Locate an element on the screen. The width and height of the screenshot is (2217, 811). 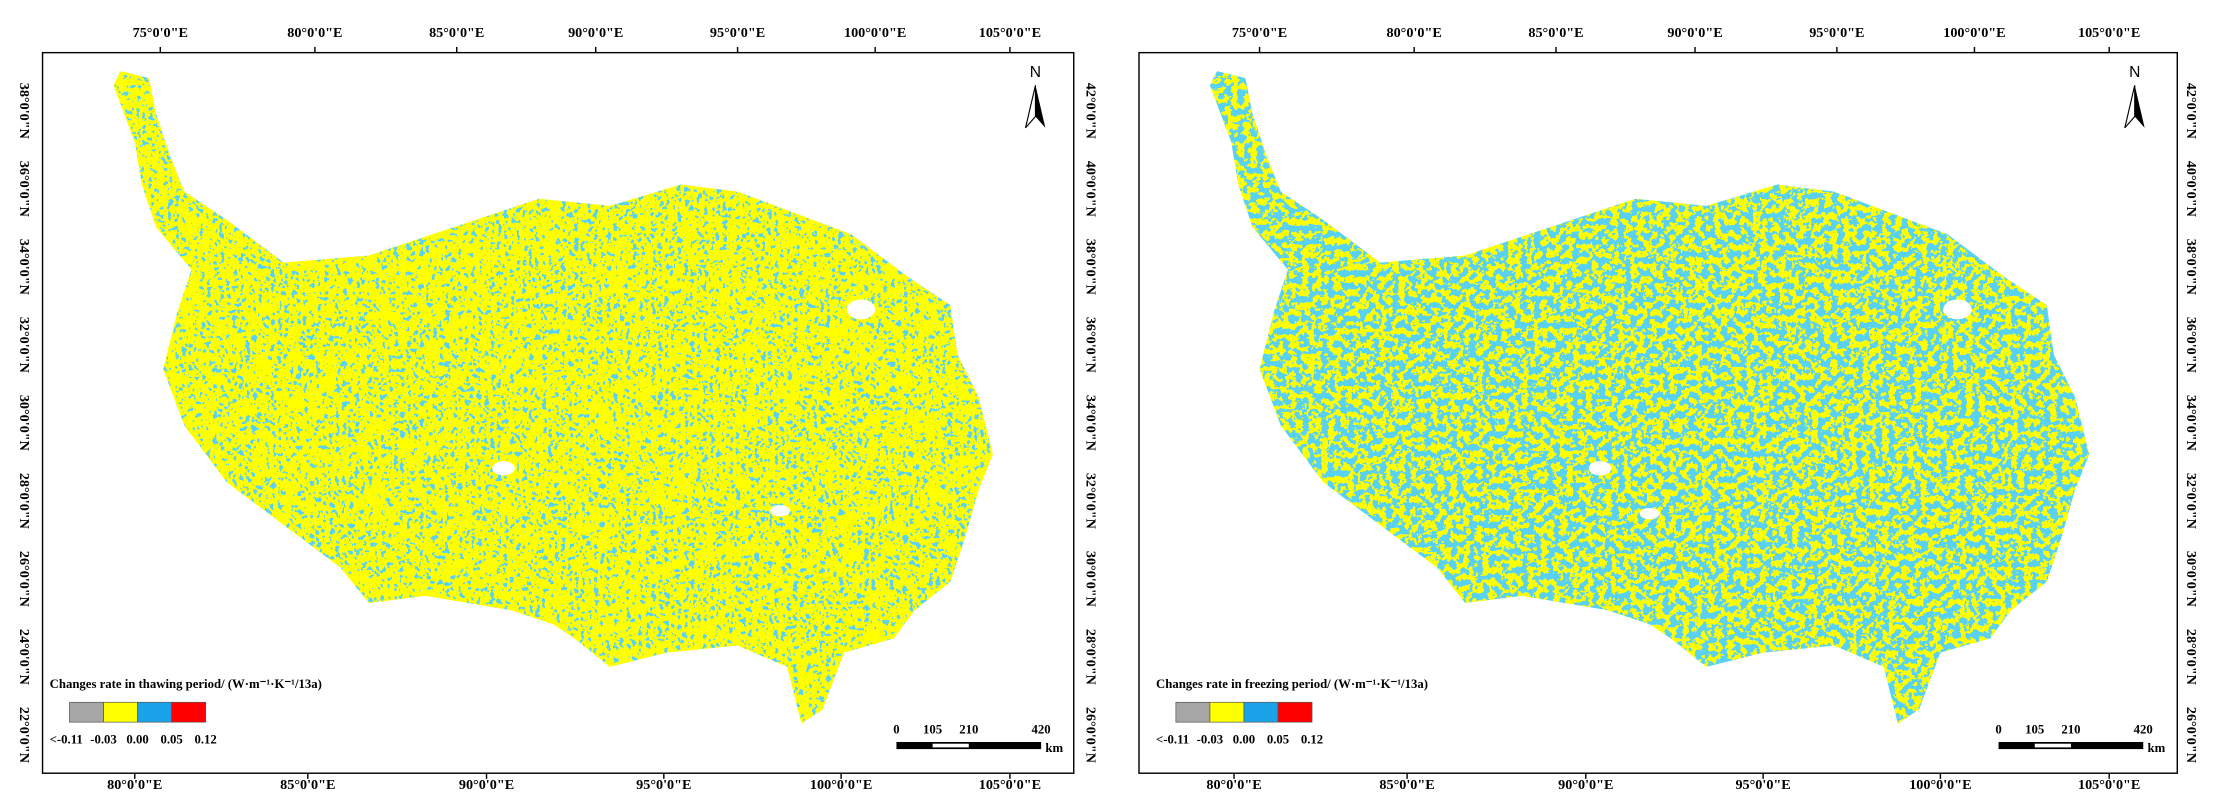
latitude-label: 22°0'0"N is located at coordinates (24, 735).